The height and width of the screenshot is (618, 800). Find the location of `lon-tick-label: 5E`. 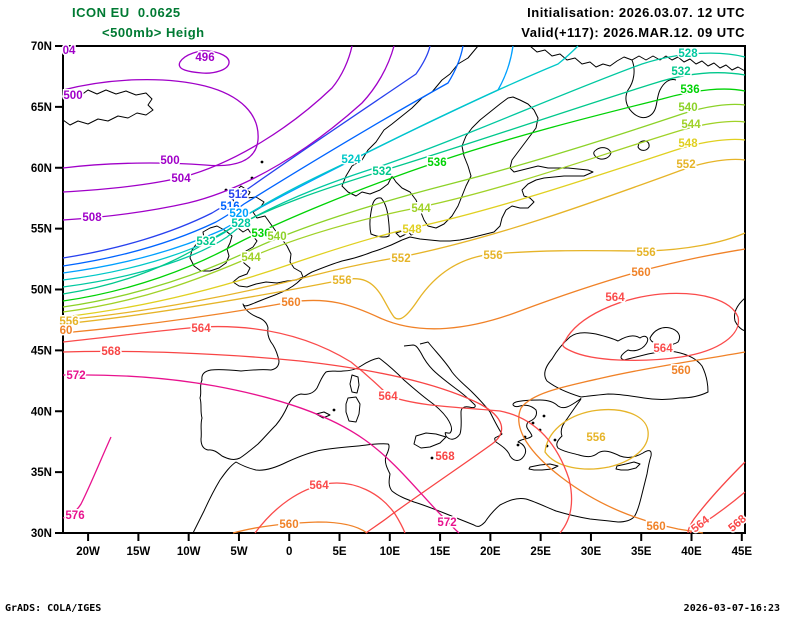

lon-tick-label: 5E is located at coordinates (339, 552).